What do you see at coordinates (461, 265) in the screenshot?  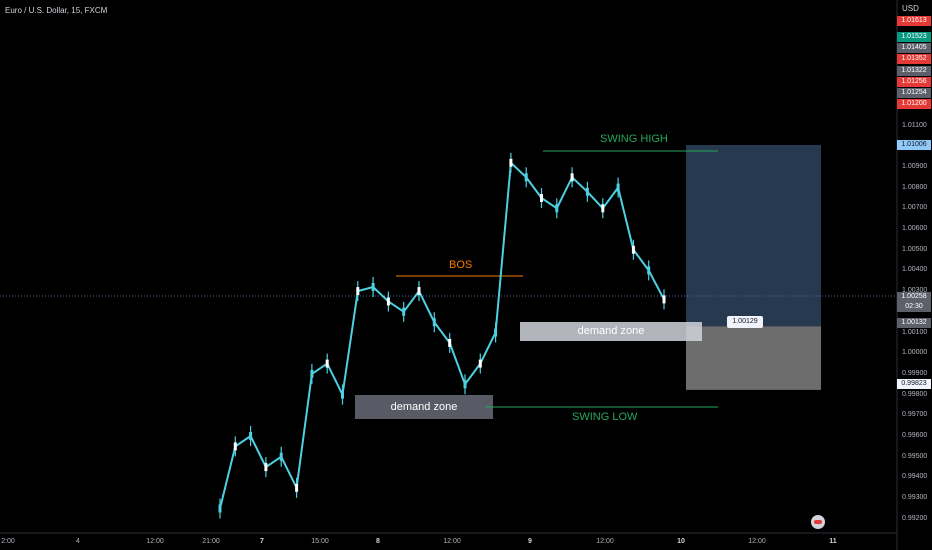 I see `bos-label: BOS` at bounding box center [461, 265].